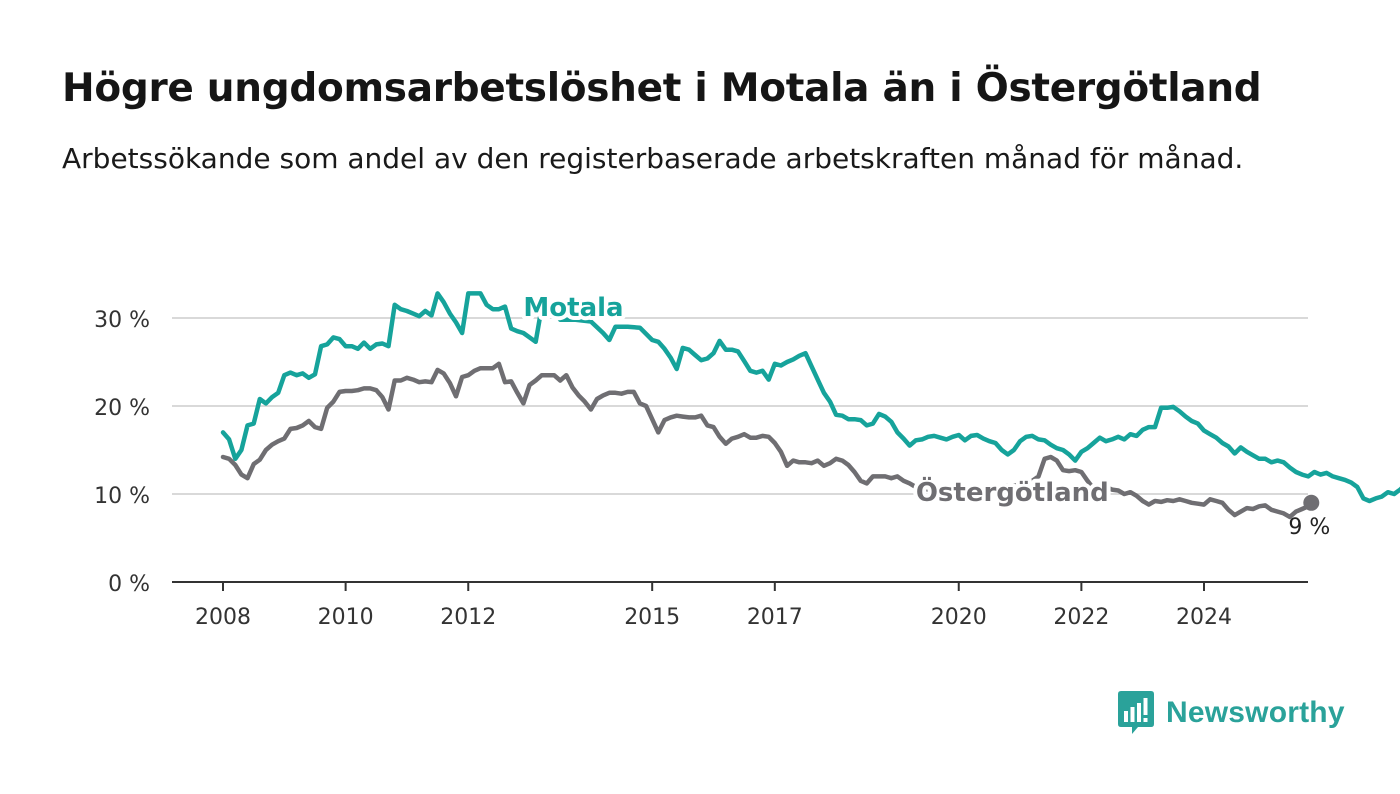  What do you see at coordinates (1081, 617) in the screenshot?
I see `x-tick-label: 2022` at bounding box center [1081, 617].